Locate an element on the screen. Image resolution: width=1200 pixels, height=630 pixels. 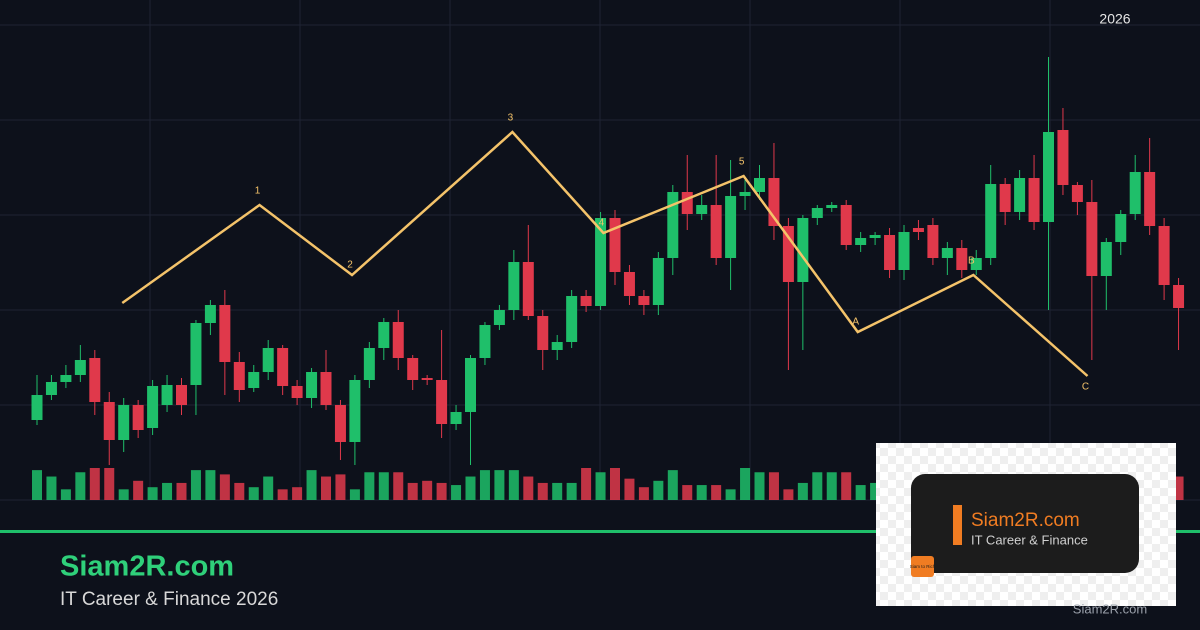
logo-tagline: IT Career & Finance is located at coordinates (1029, 539).